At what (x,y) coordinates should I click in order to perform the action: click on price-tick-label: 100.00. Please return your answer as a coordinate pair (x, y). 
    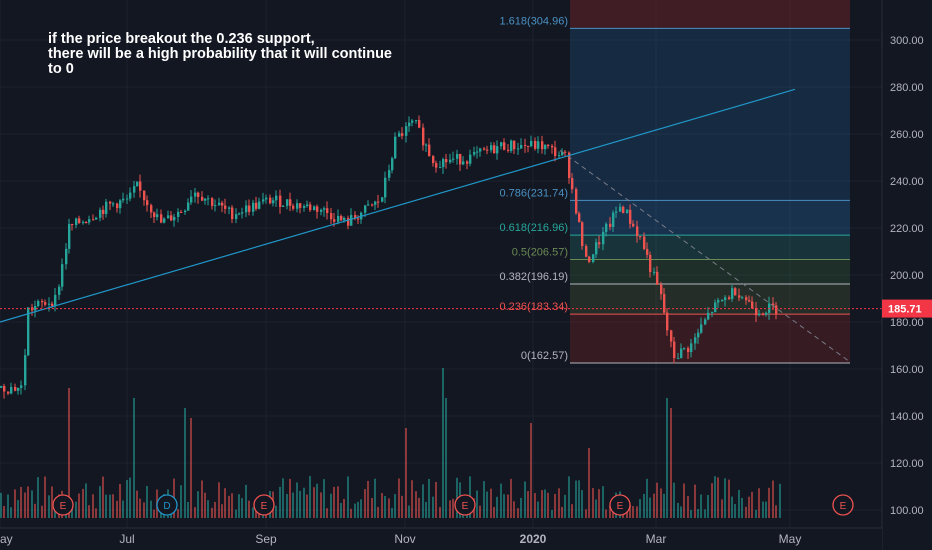
    Looking at the image, I should click on (907, 511).